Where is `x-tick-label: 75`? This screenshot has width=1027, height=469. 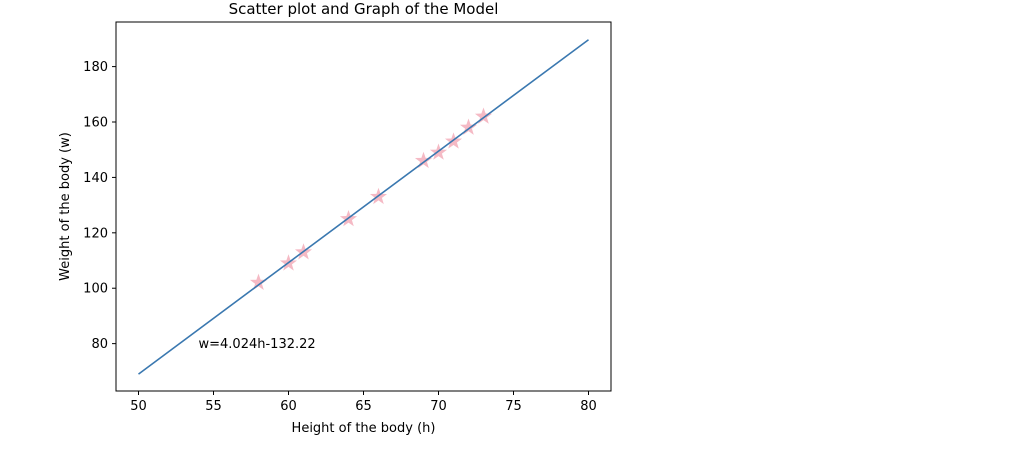
x-tick-label: 75 is located at coordinates (513, 406).